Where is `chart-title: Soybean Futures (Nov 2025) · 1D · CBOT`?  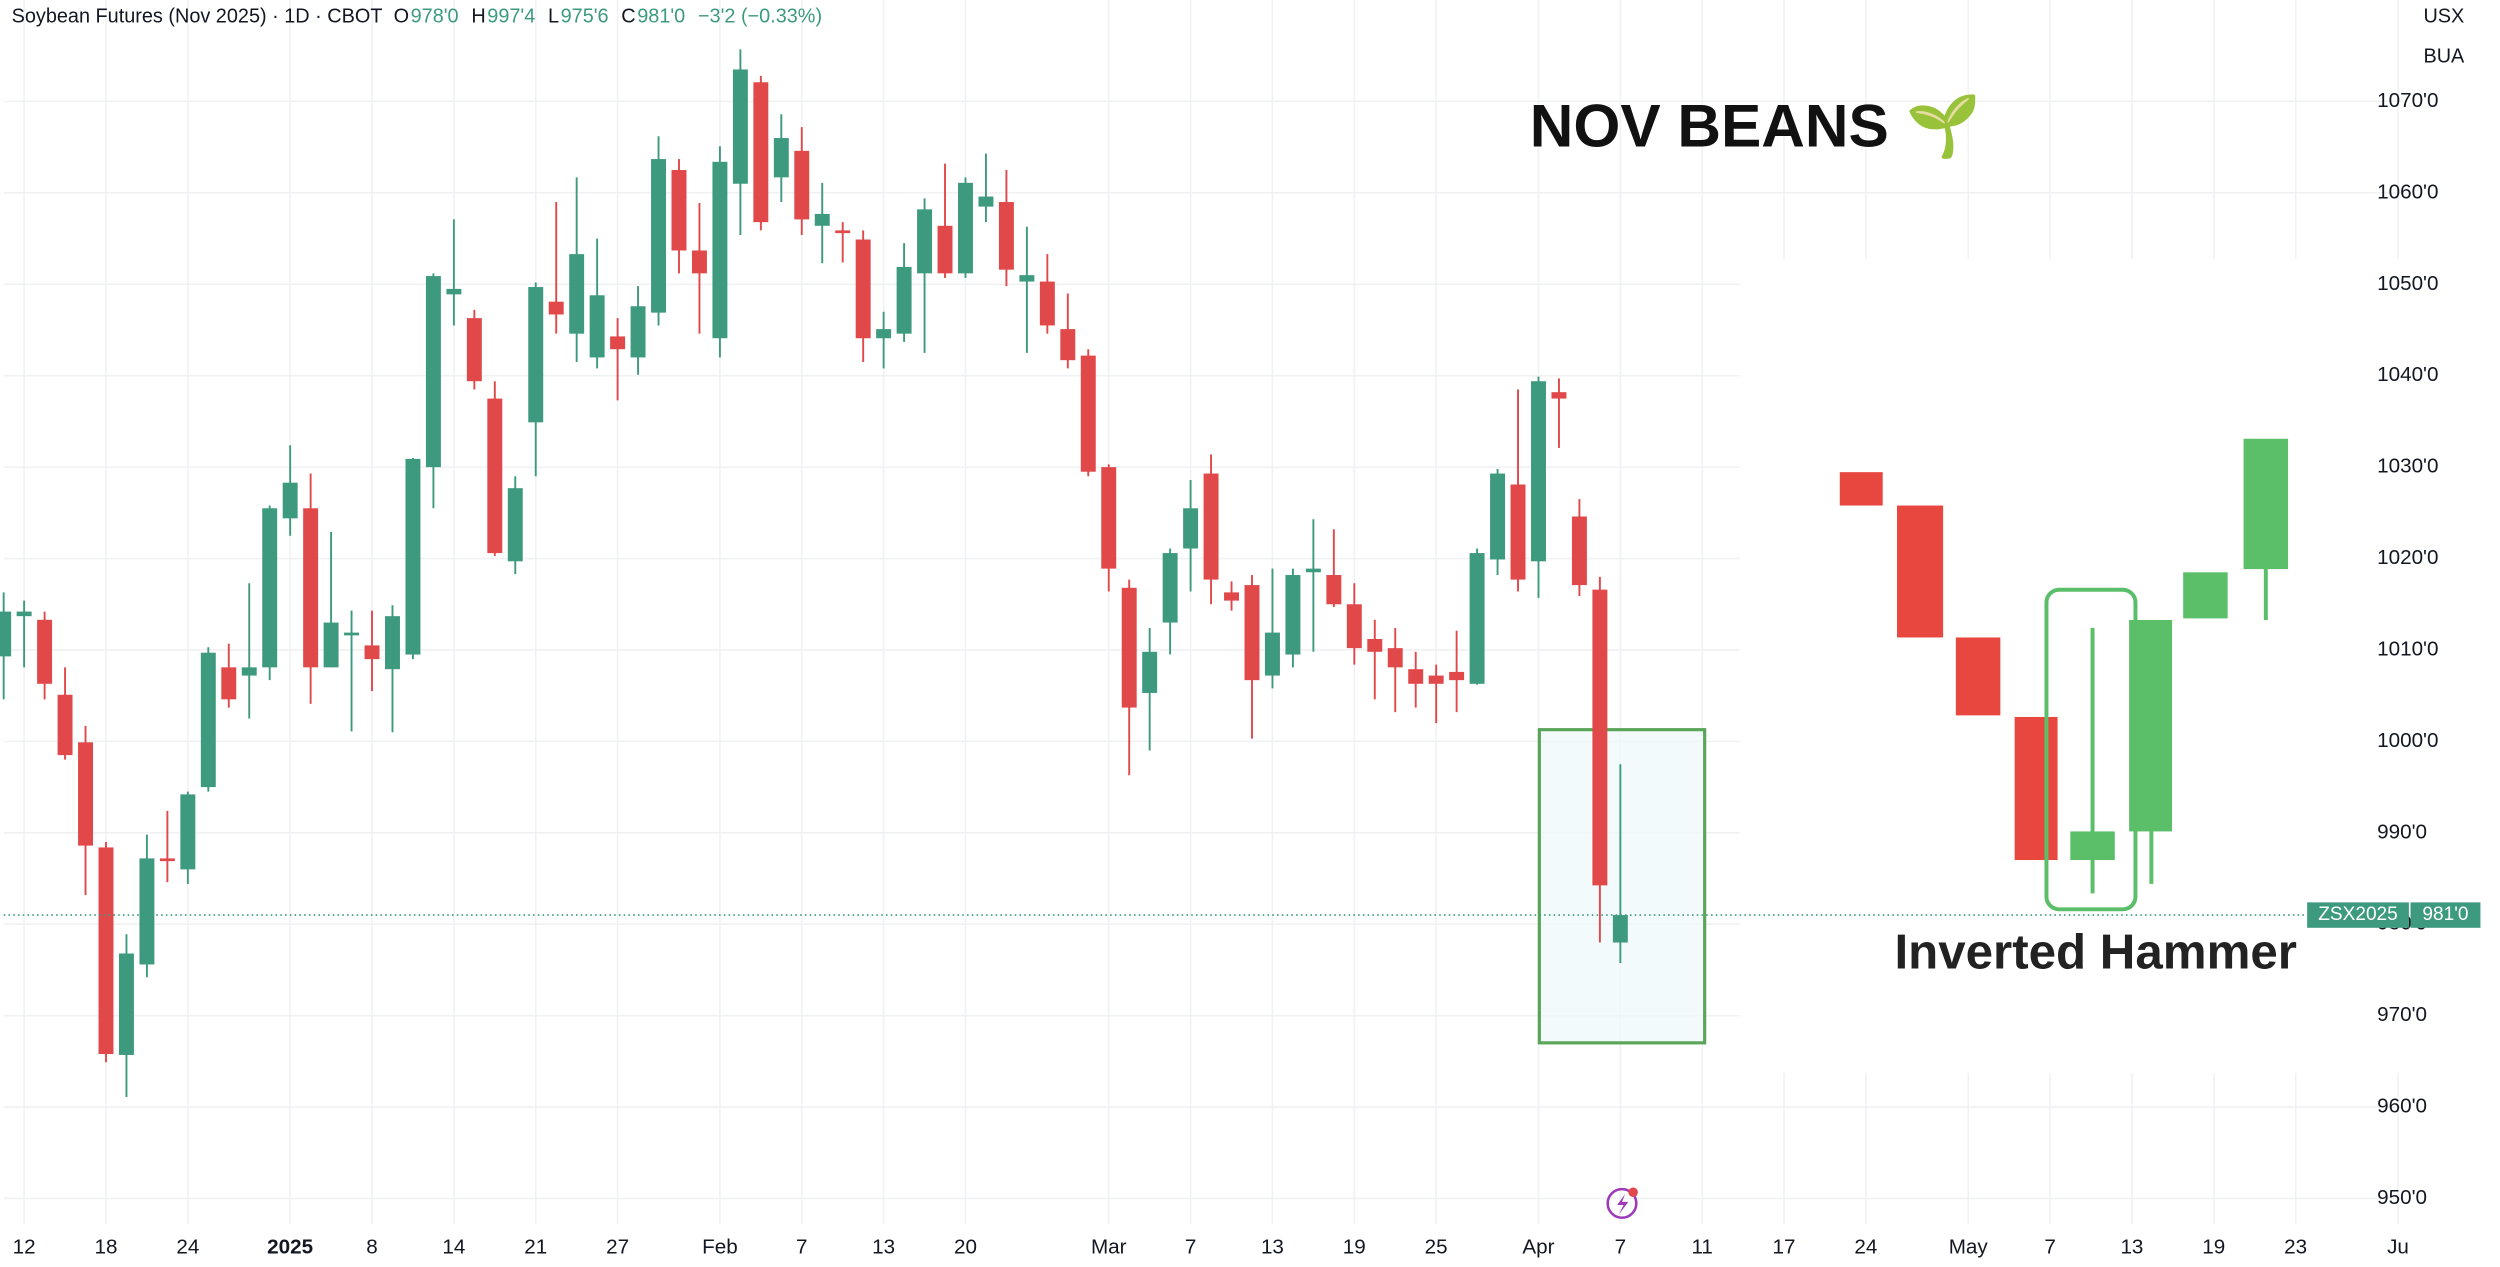
chart-title: Soybean Futures (Nov 2025) · 1D · CBOT is located at coordinates (197, 17).